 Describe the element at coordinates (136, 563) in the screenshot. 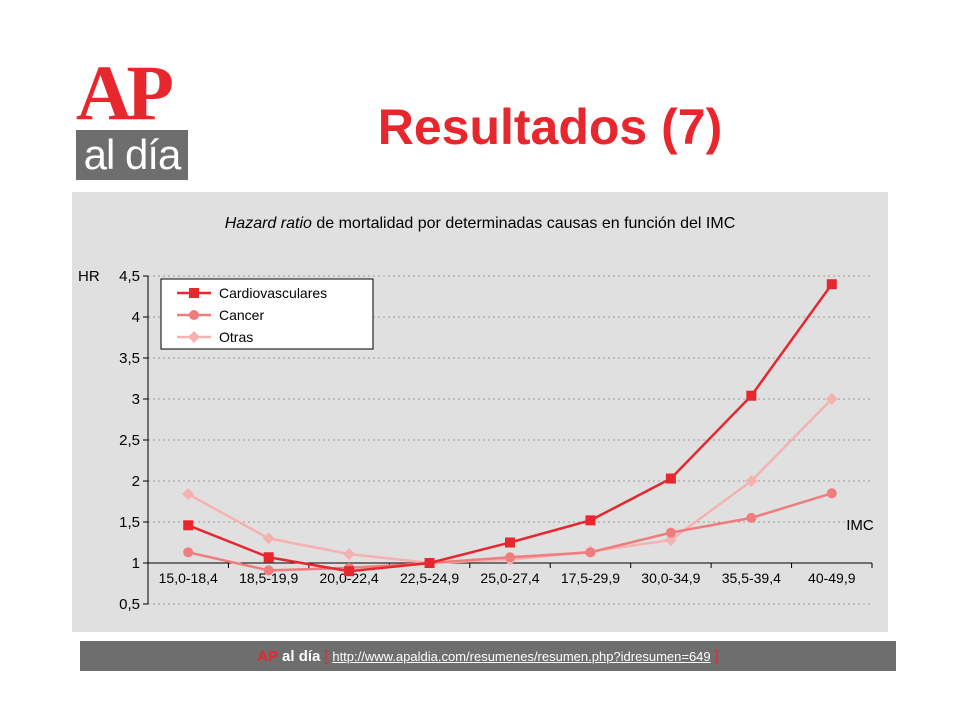

I see `y-tick-label: 1` at that location.